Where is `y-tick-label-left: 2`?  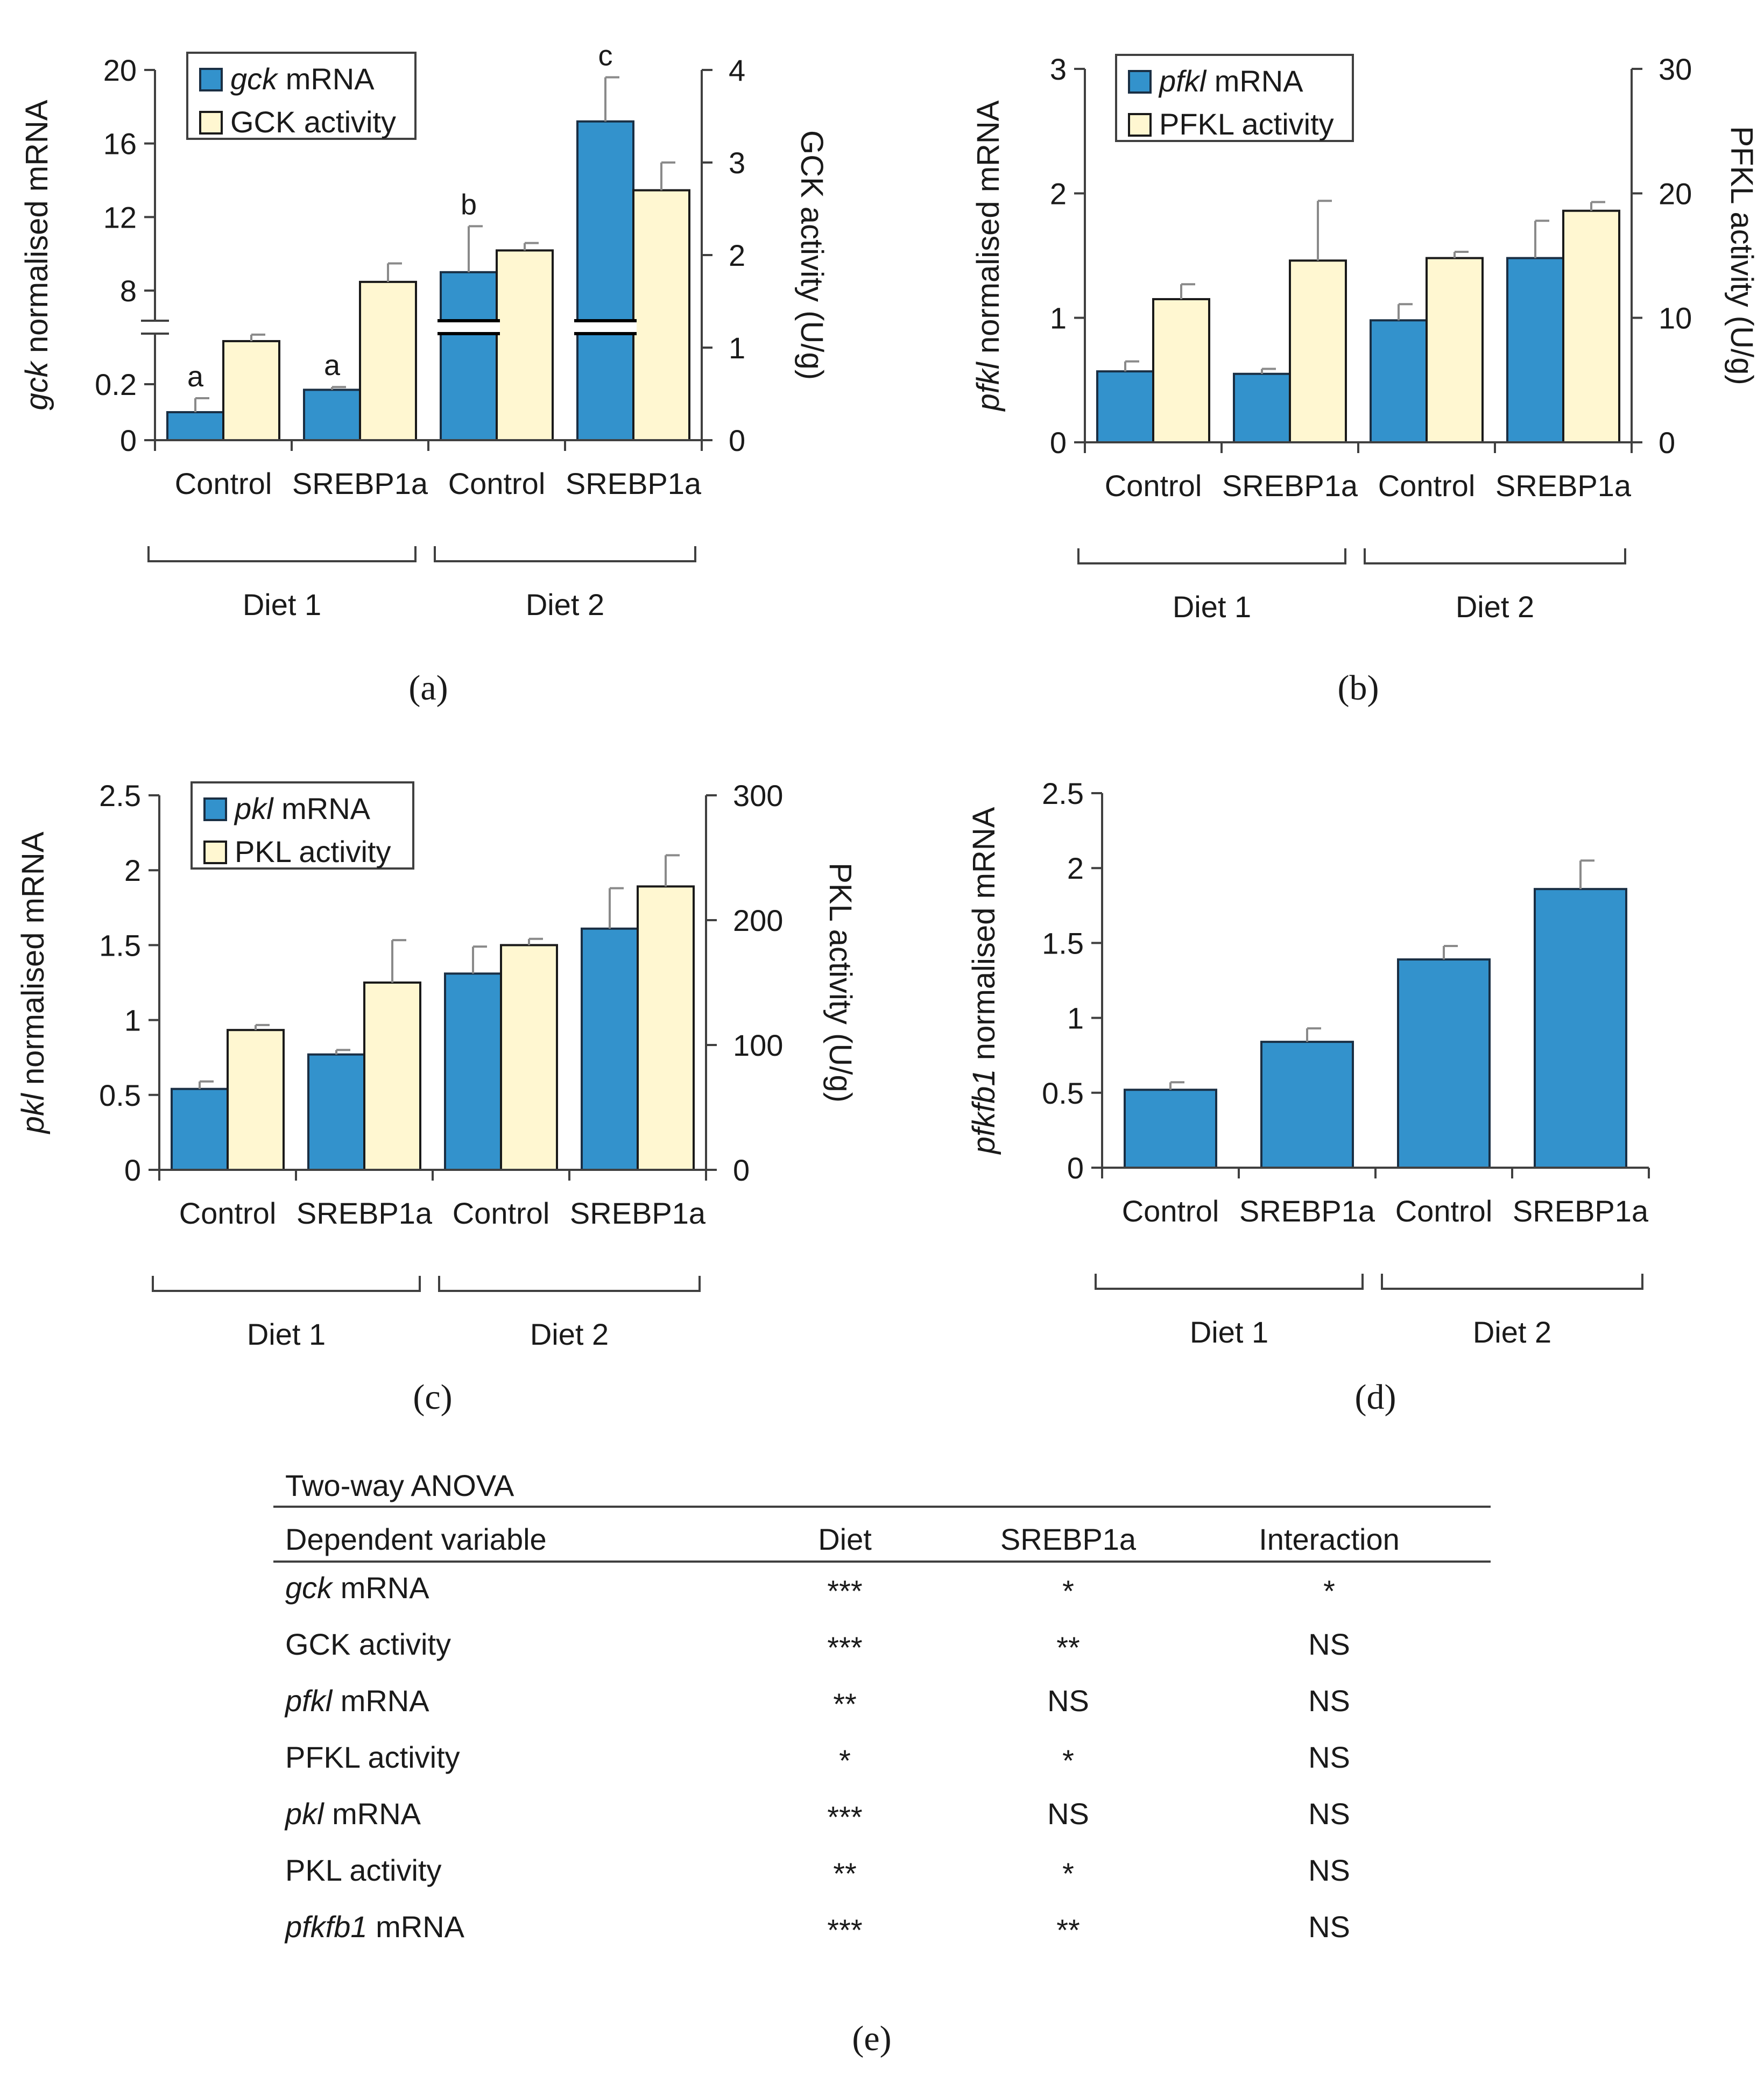
y-tick-label-left: 2 is located at coordinates (1058, 193).